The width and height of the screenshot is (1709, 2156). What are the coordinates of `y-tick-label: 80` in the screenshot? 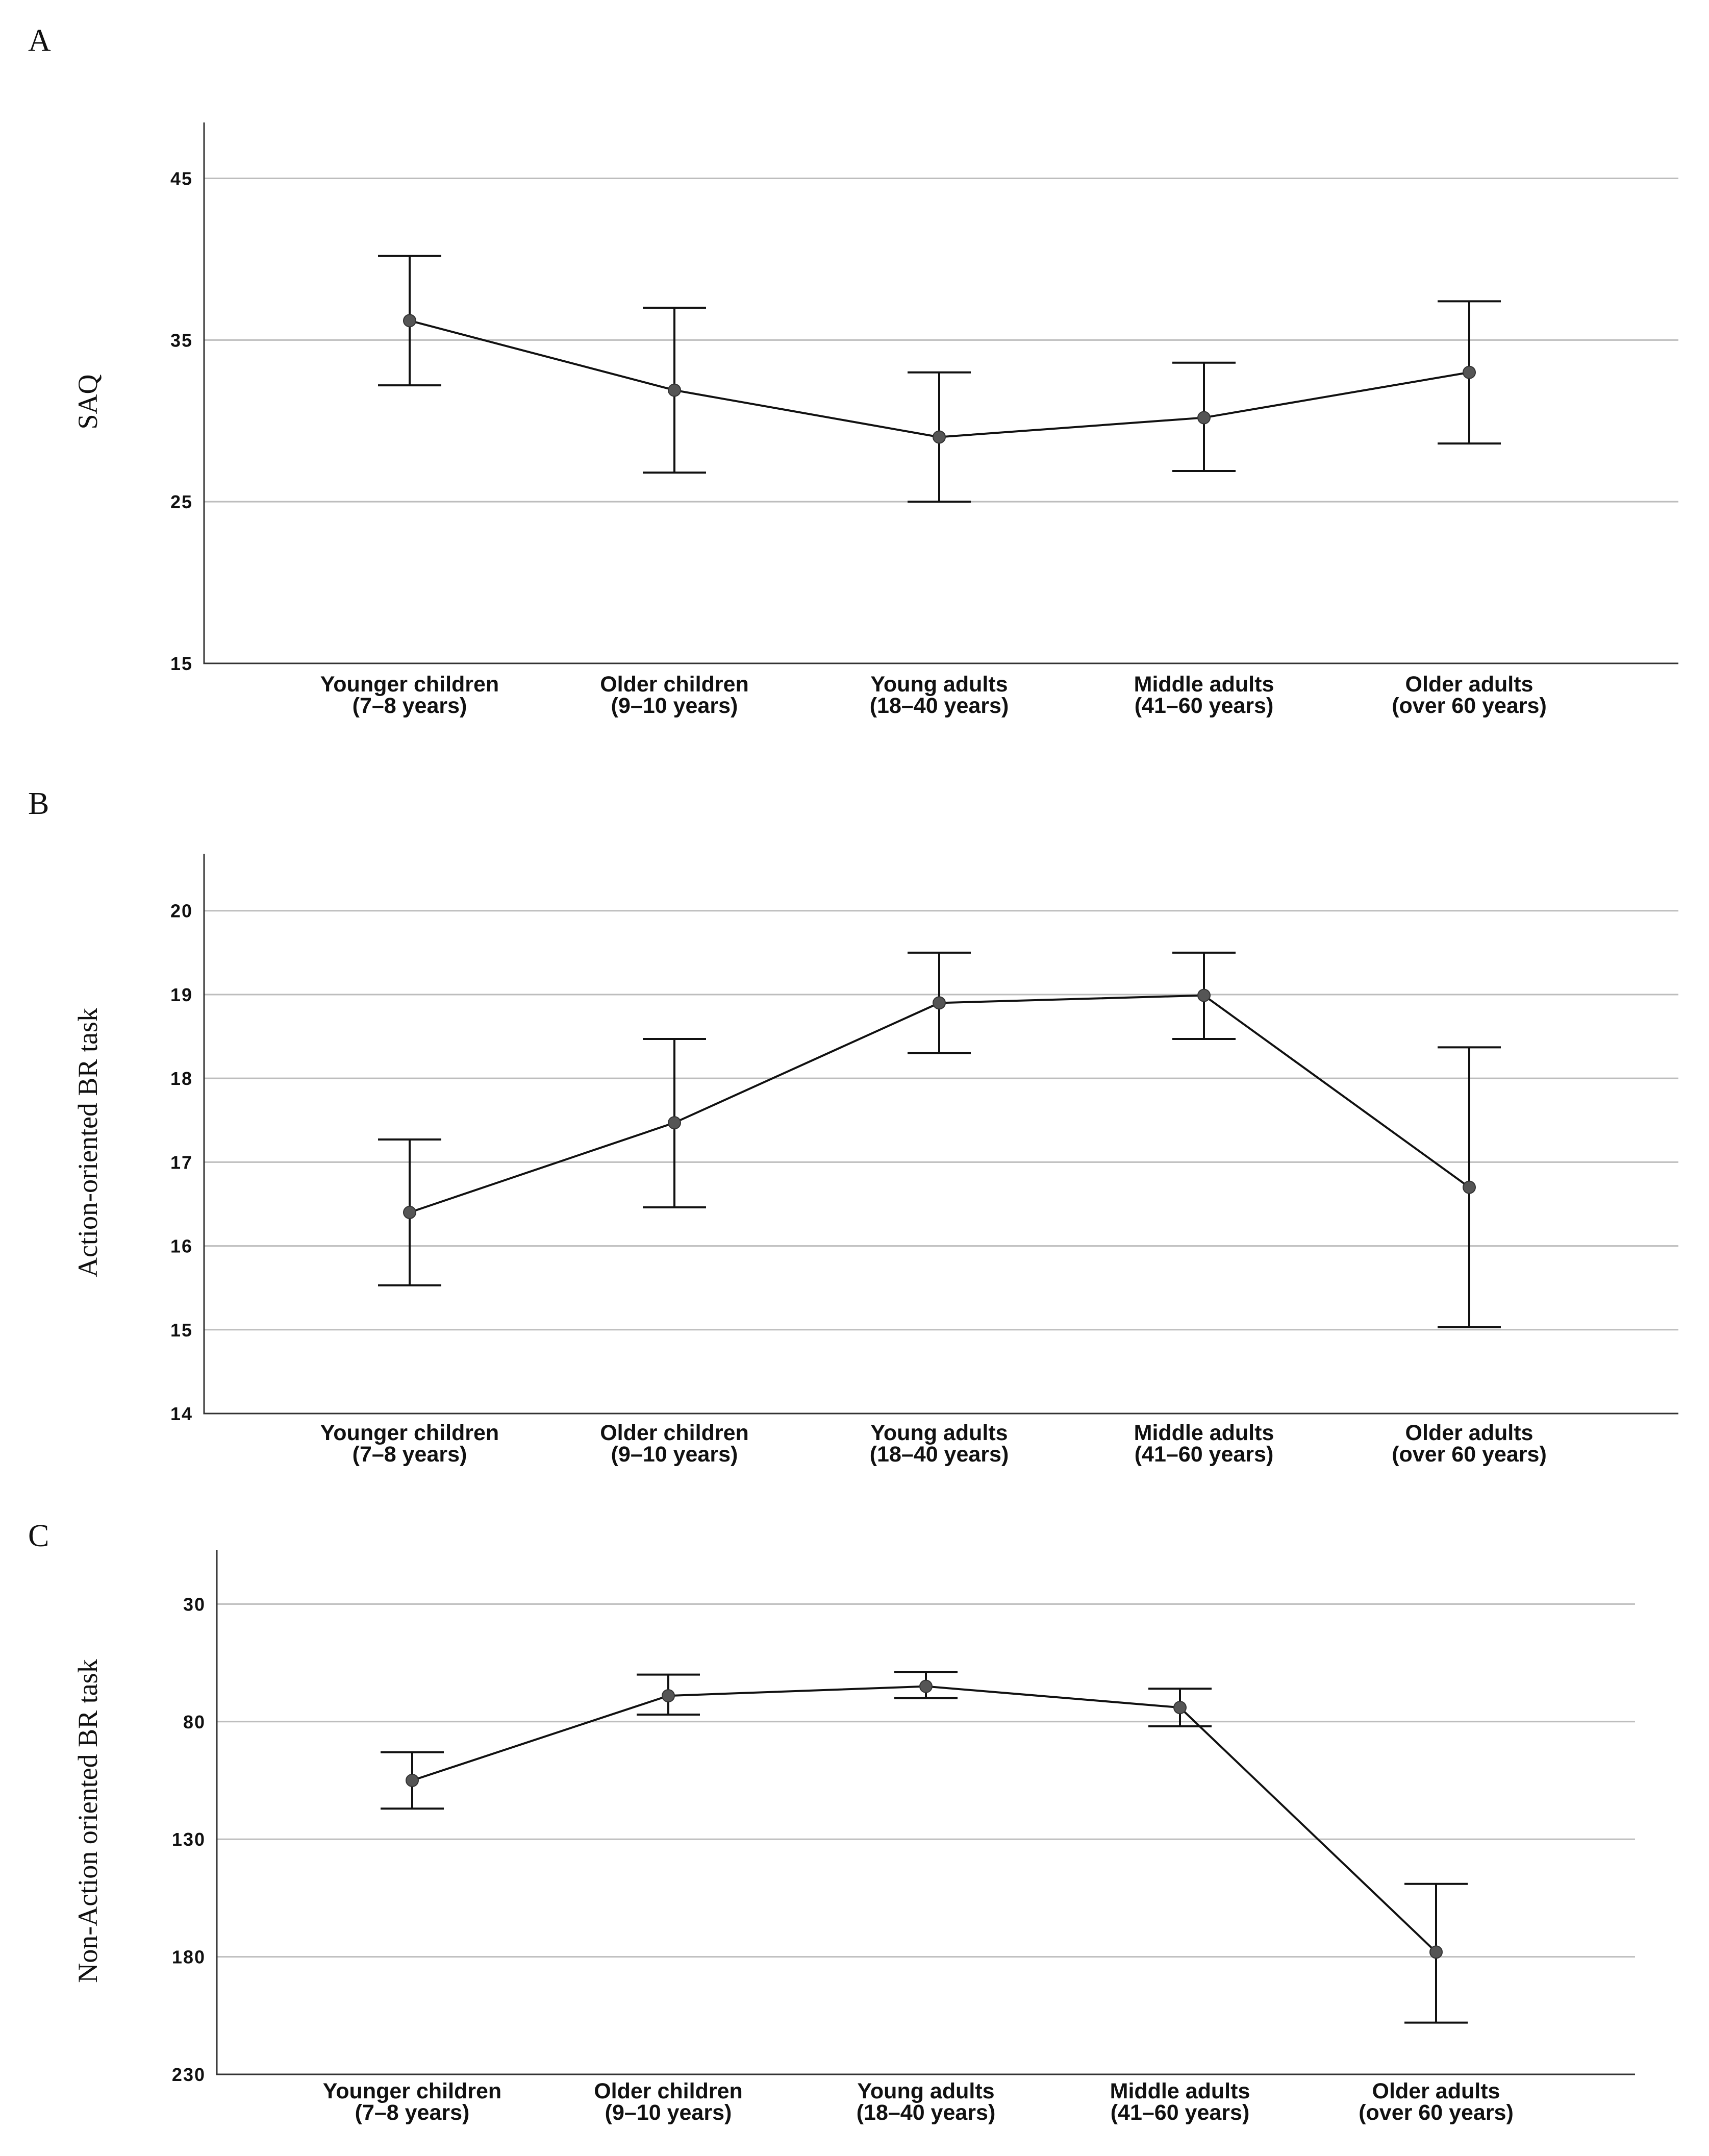 It's located at (194, 1722).